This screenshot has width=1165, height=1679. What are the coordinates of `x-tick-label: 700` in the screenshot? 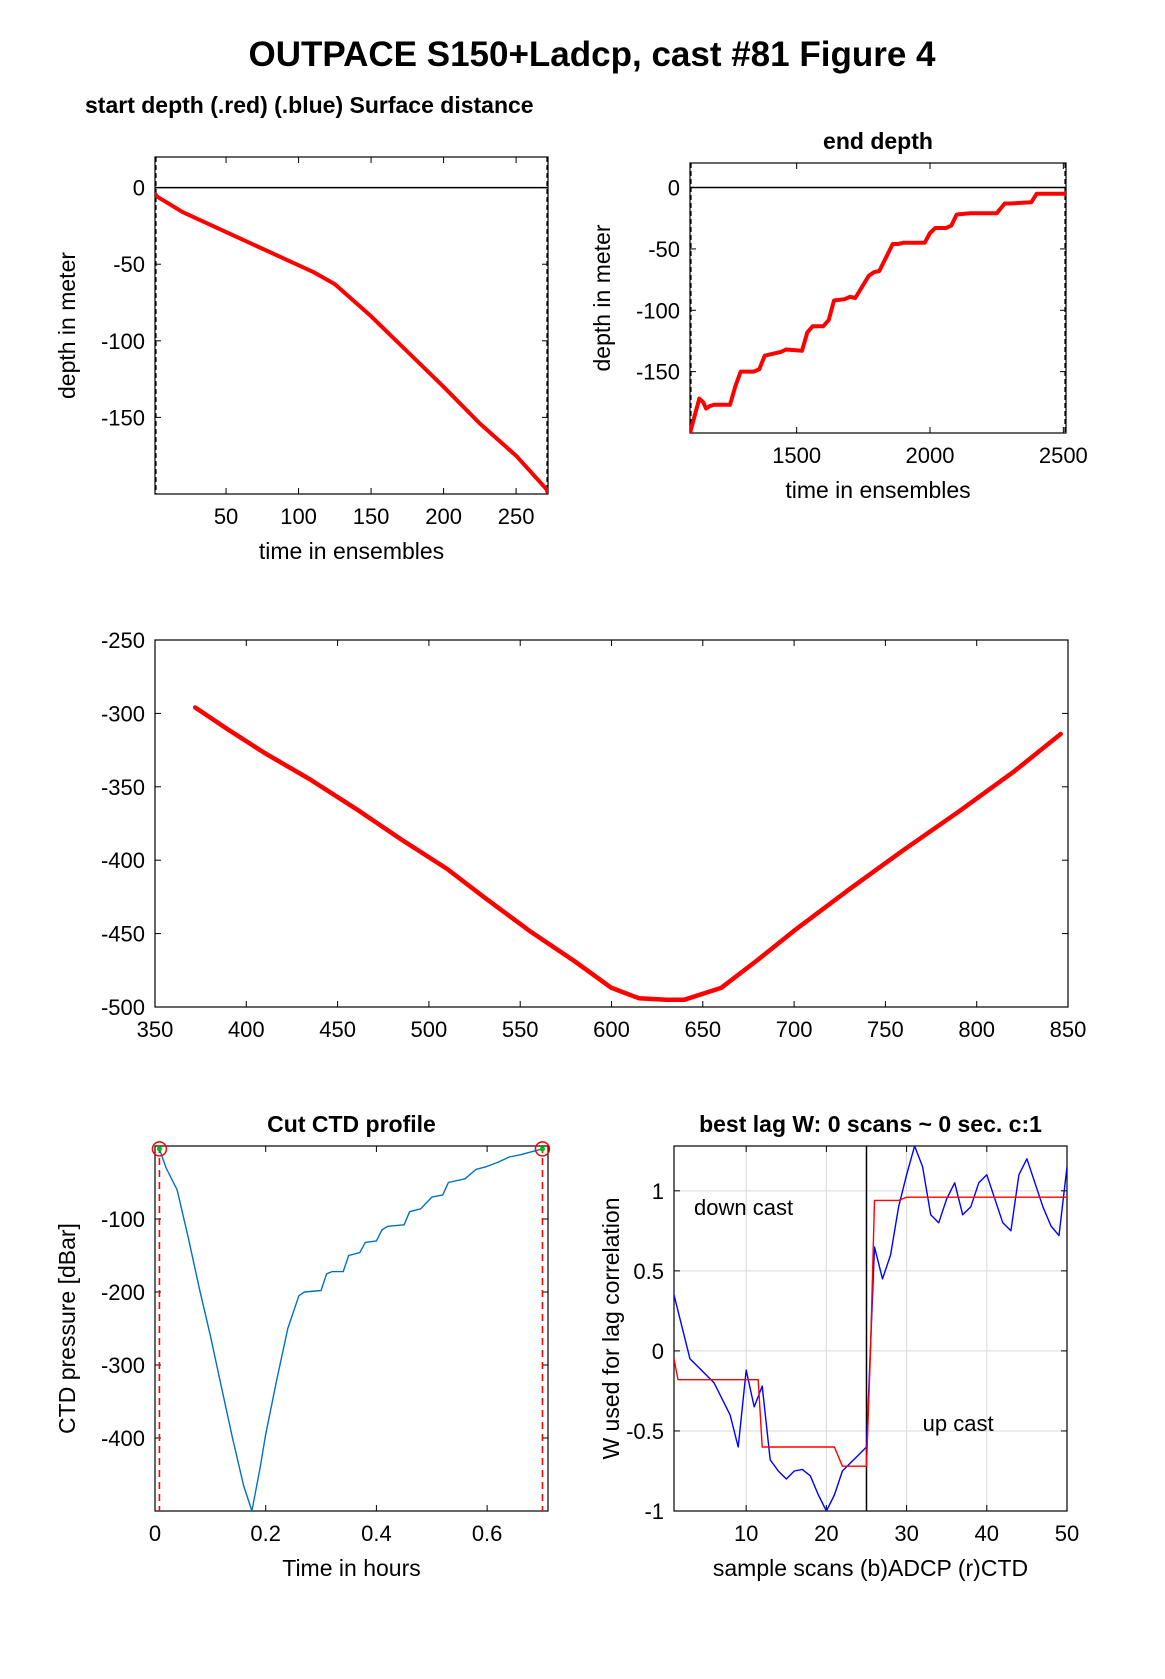 It's located at (794, 1029).